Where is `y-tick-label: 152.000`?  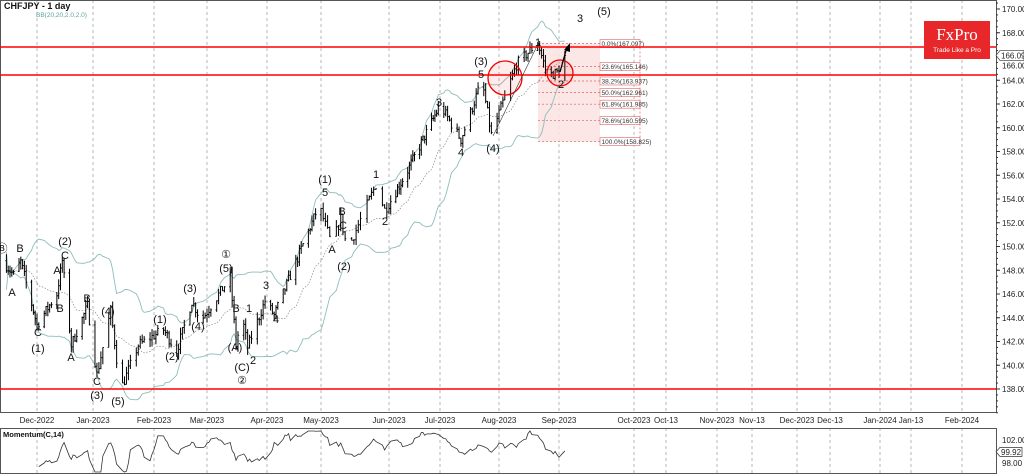
y-tick-label: 152.000 is located at coordinates (1013, 223).